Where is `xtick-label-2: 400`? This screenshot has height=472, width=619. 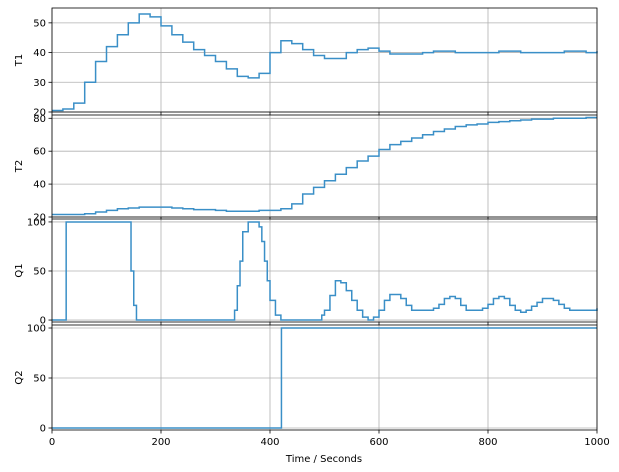
xtick-label-2: 400 is located at coordinates (269, 442).